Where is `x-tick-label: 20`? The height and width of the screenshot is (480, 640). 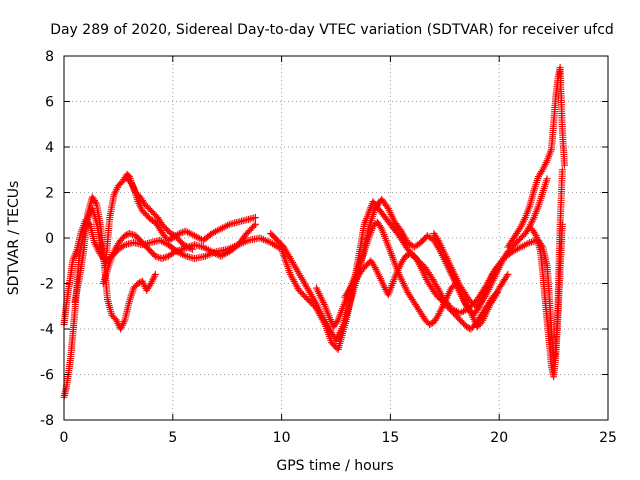
x-tick-label: 20 is located at coordinates (499, 438).